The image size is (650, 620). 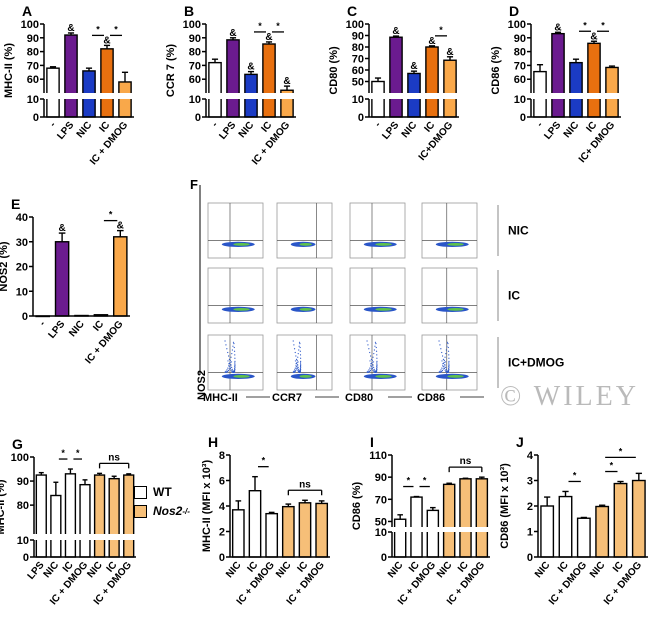 What do you see at coordinates (518, 231) in the screenshot?
I see `row-label: NIC` at bounding box center [518, 231].